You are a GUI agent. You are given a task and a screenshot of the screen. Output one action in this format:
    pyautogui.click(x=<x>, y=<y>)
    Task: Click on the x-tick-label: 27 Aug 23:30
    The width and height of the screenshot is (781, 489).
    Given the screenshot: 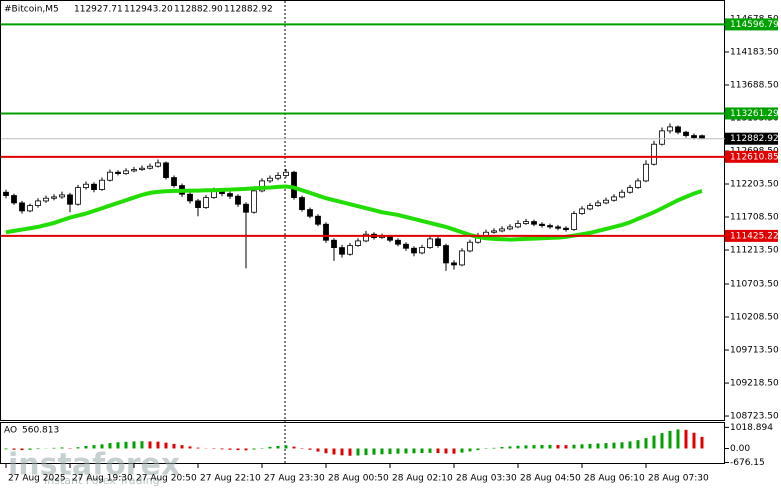 What is the action you would take?
    pyautogui.click(x=294, y=479)
    